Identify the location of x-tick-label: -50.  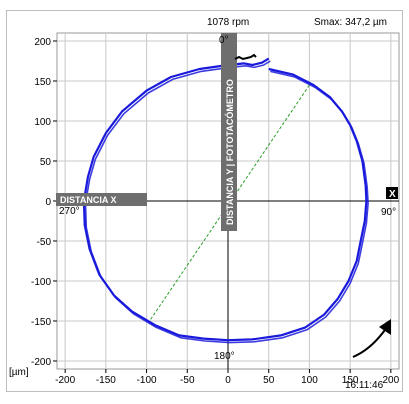
(187, 380).